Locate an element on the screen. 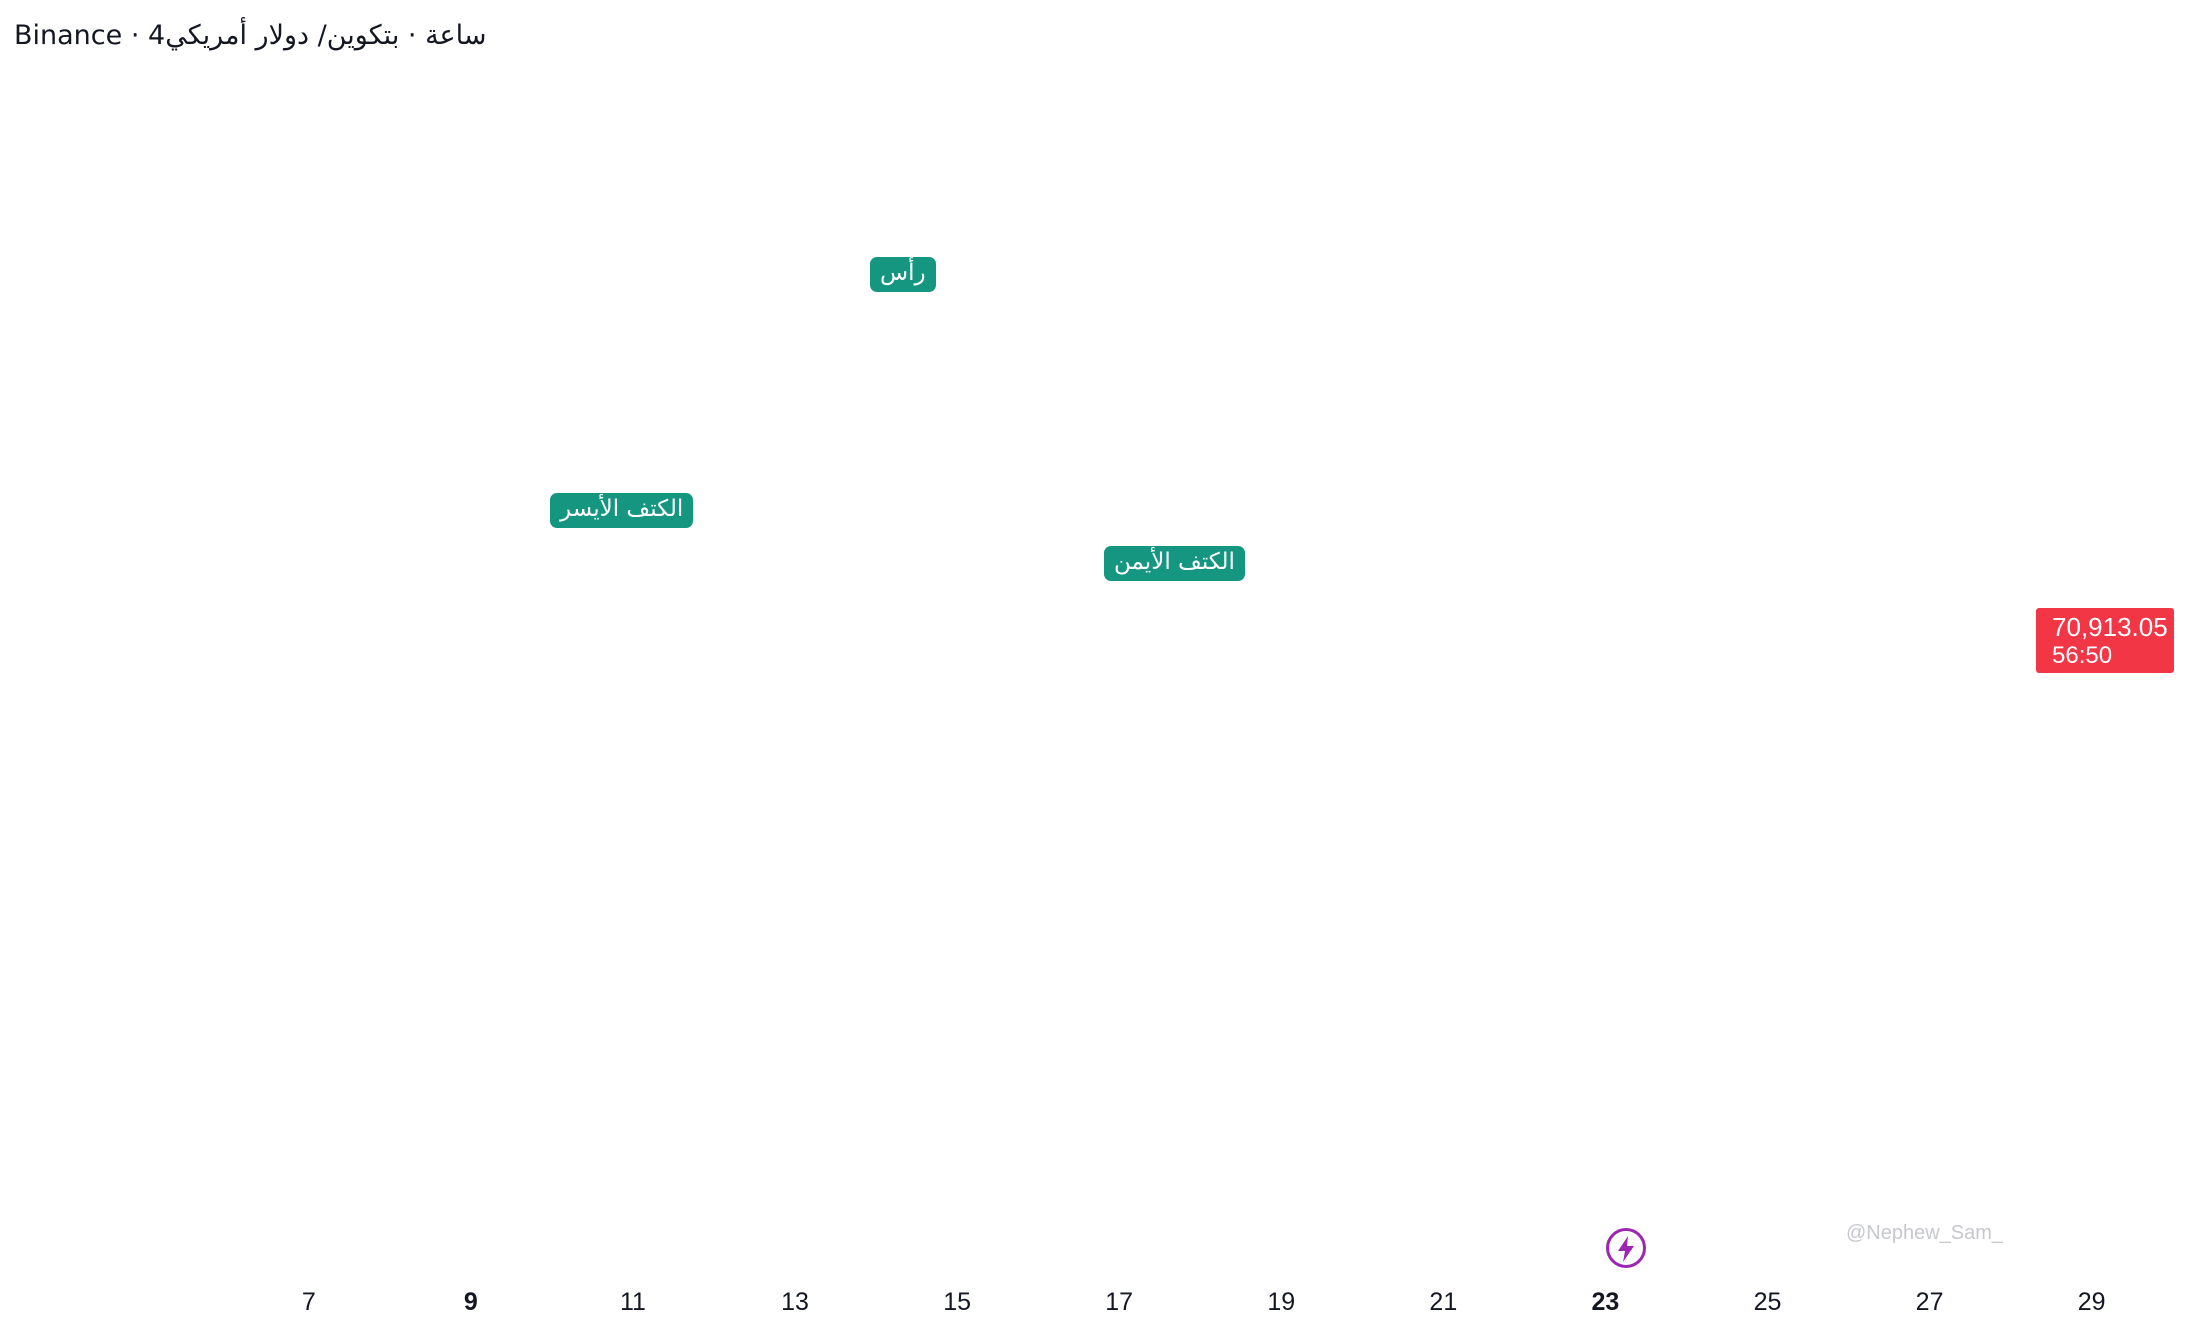 The height and width of the screenshot is (1326, 2190). author-watermark: @Nephew_Sam_ is located at coordinates (1925, 1233).